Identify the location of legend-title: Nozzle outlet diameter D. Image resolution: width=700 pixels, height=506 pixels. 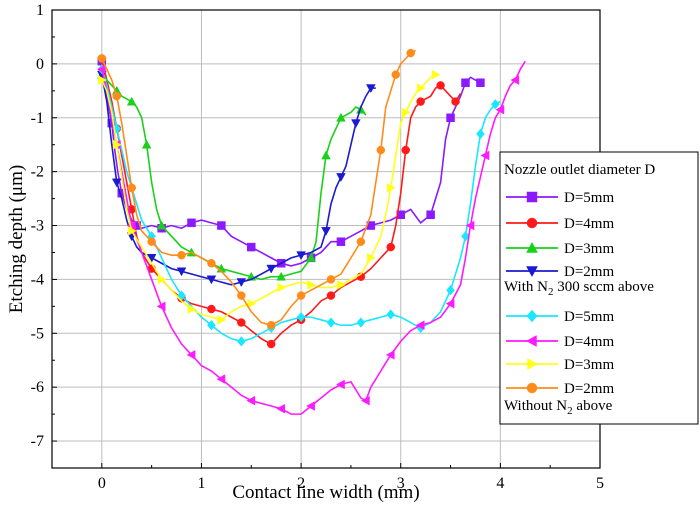
(579, 170).